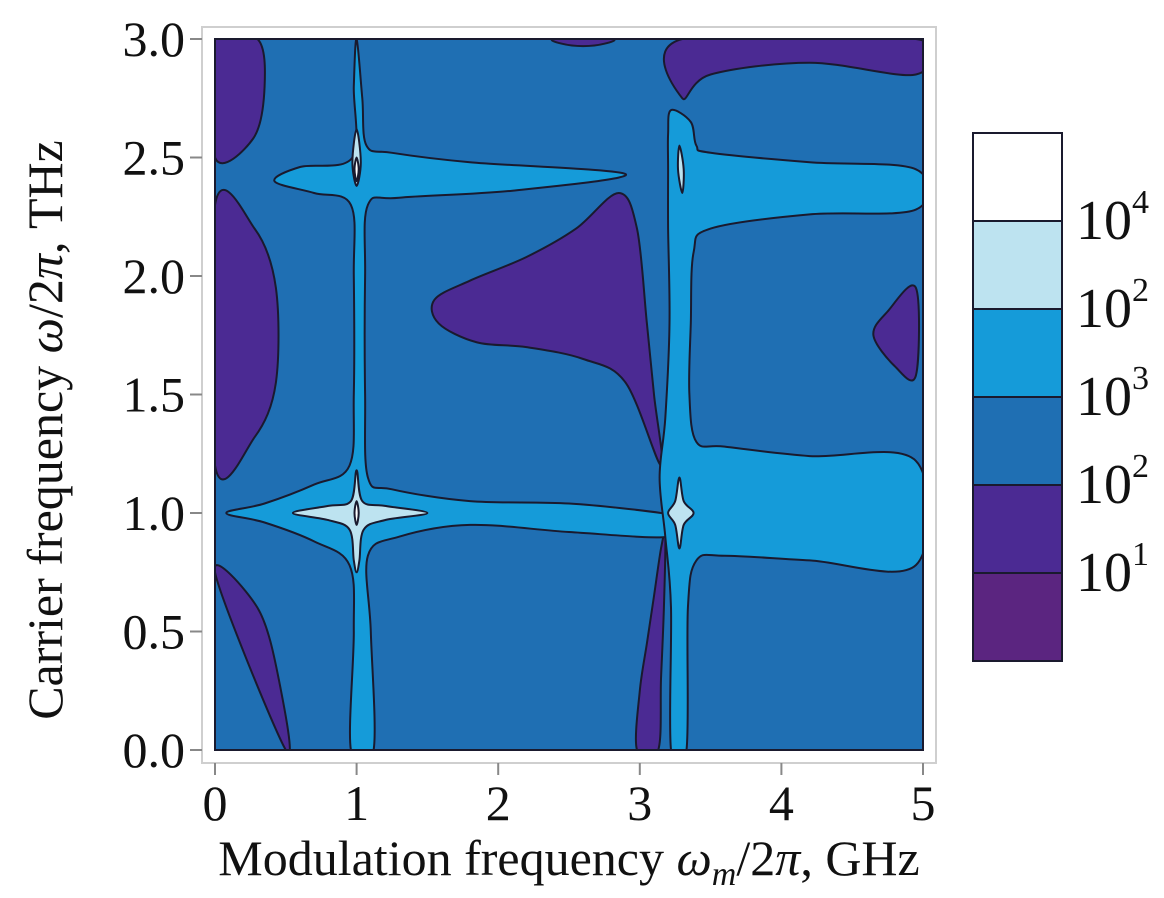  Describe the element at coordinates (1112, 394) in the screenshot. I see `legend-label: 103` at that location.